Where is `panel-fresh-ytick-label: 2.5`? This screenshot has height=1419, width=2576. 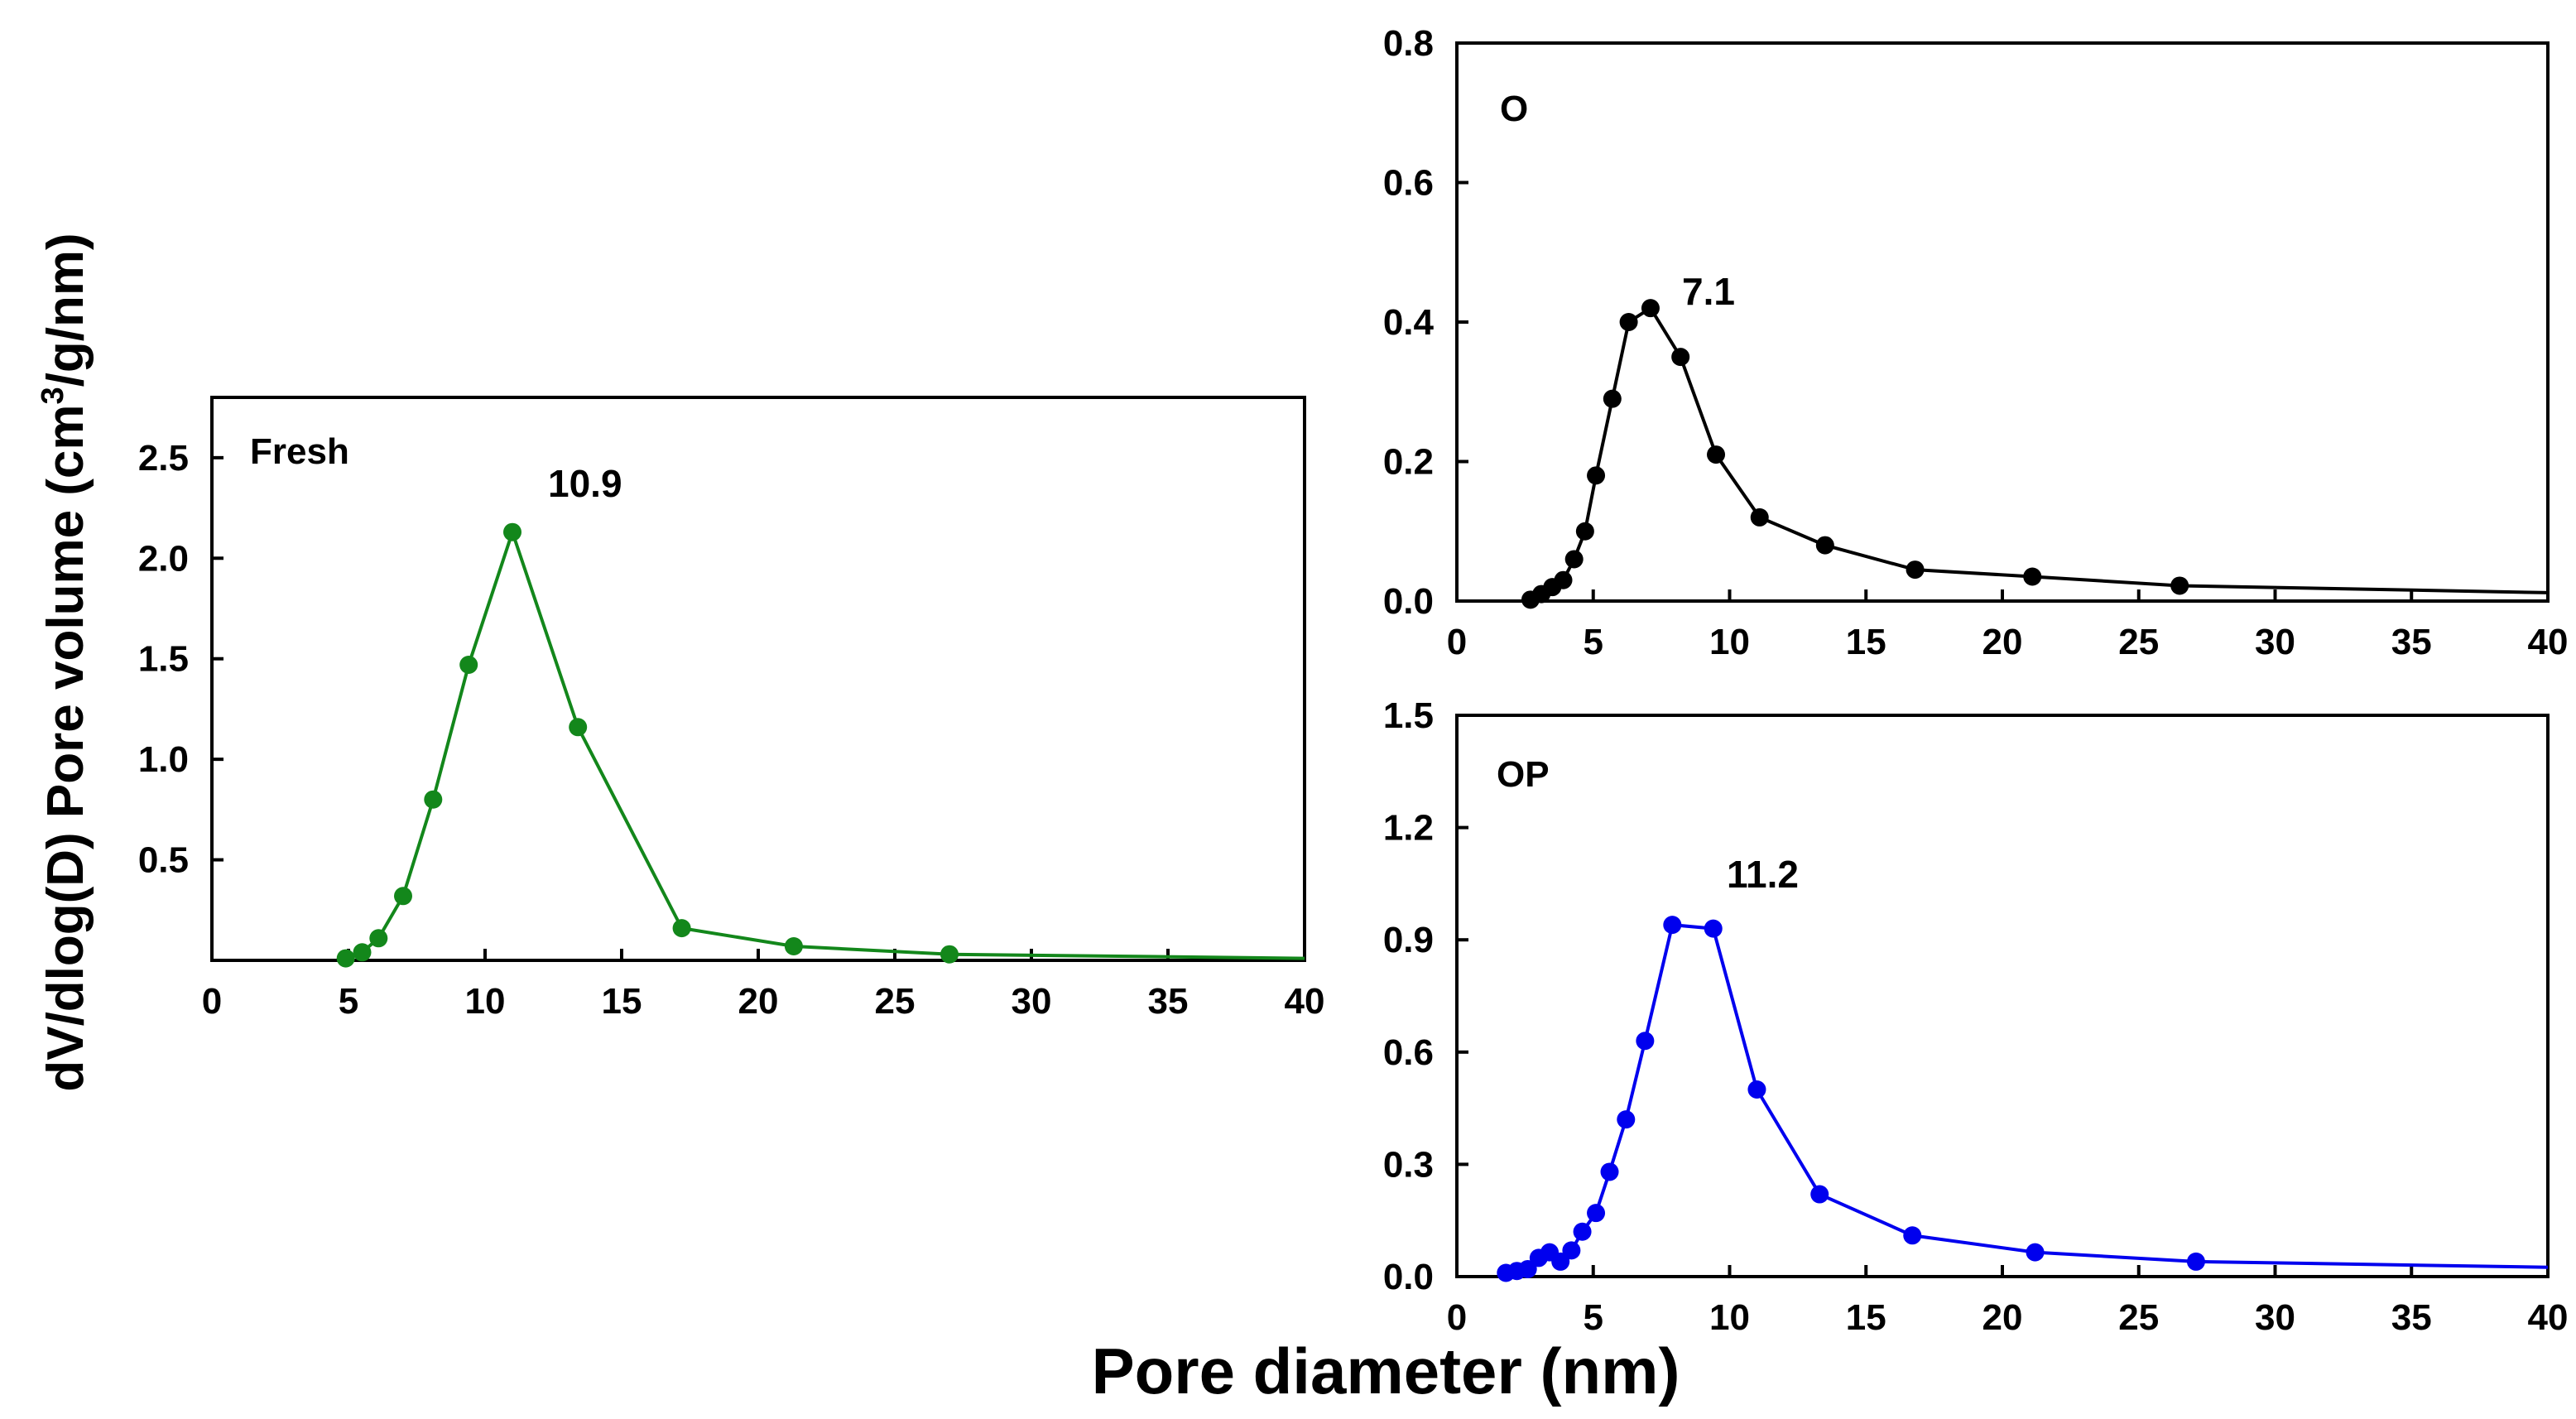 panel-fresh-ytick-label: 2.5 is located at coordinates (163, 458).